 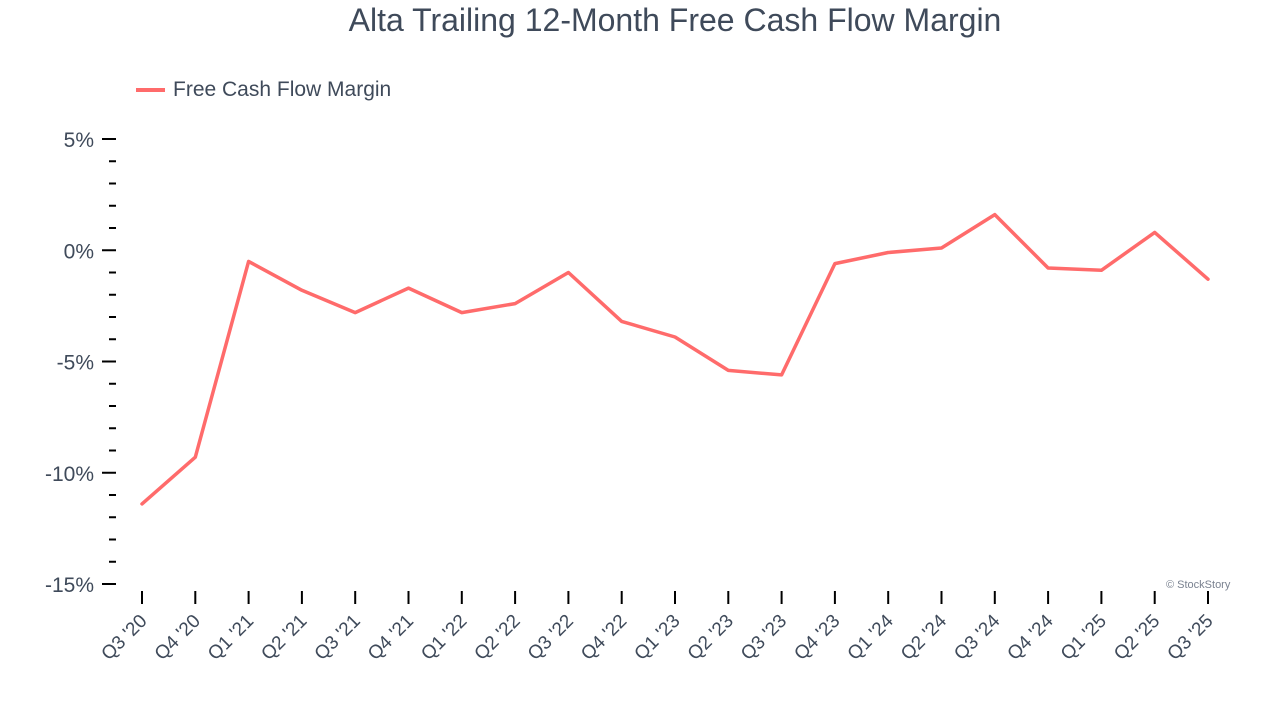 What do you see at coordinates (817, 638) in the screenshot?
I see `x-tick-label: Q4 '23` at bounding box center [817, 638].